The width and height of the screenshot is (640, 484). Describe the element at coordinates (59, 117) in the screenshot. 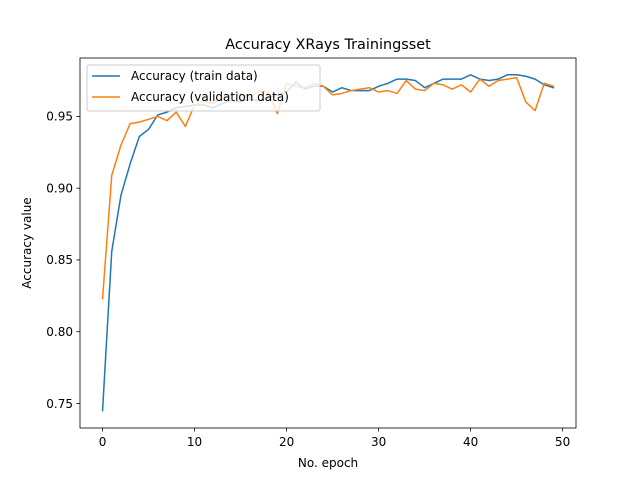

I see `y-tick-label: 0.95` at that location.